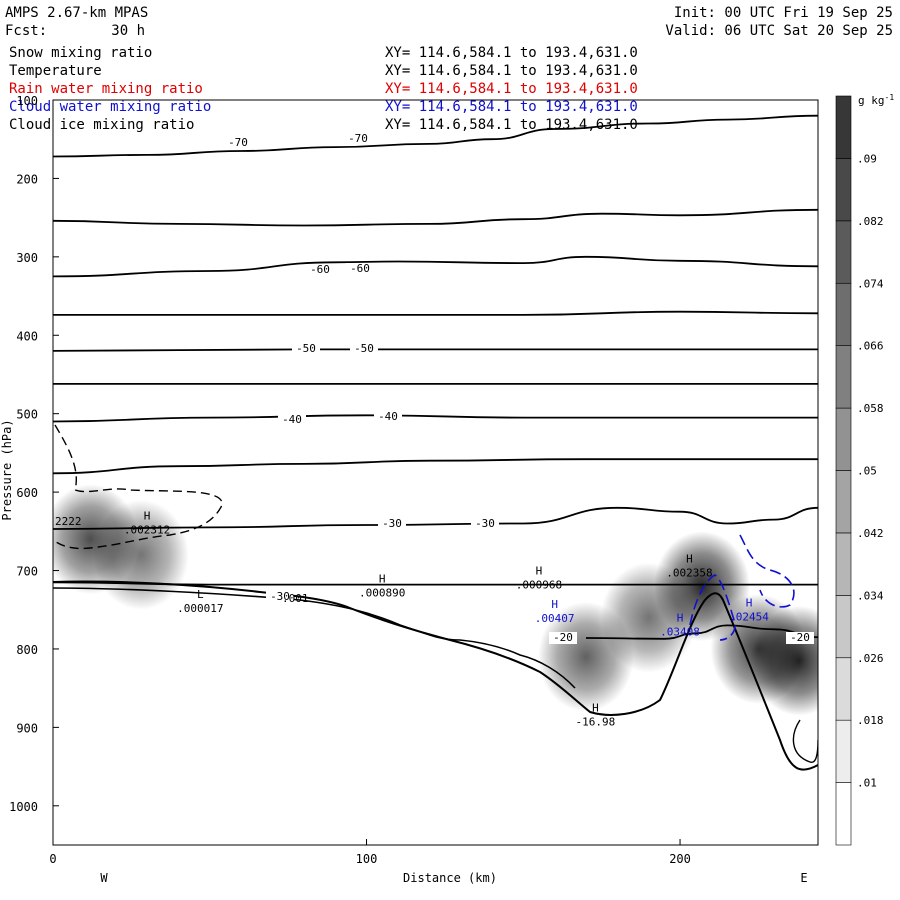 This screenshot has width=900, height=900. Describe the element at coordinates (27, 493) in the screenshot. I see `y-tick-label: 600` at that location.